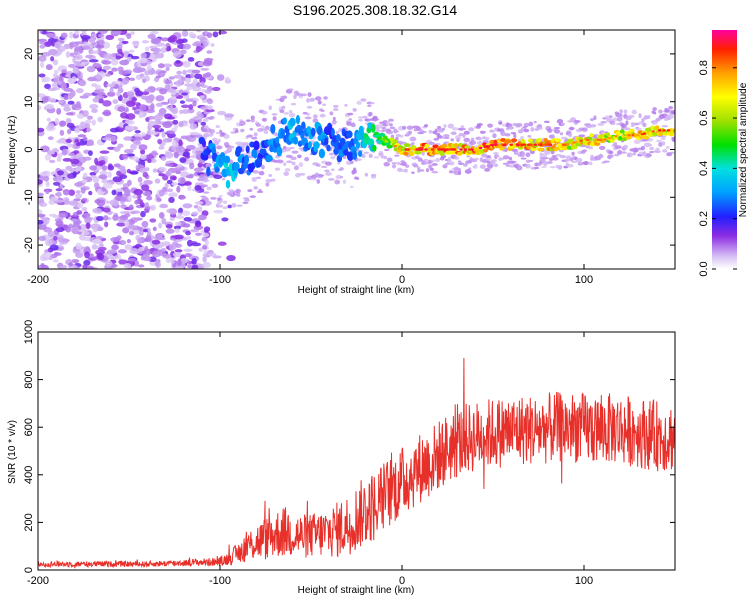  Describe the element at coordinates (704, 117) in the screenshot. I see `colorbar-tick-label: 0.6` at that location.